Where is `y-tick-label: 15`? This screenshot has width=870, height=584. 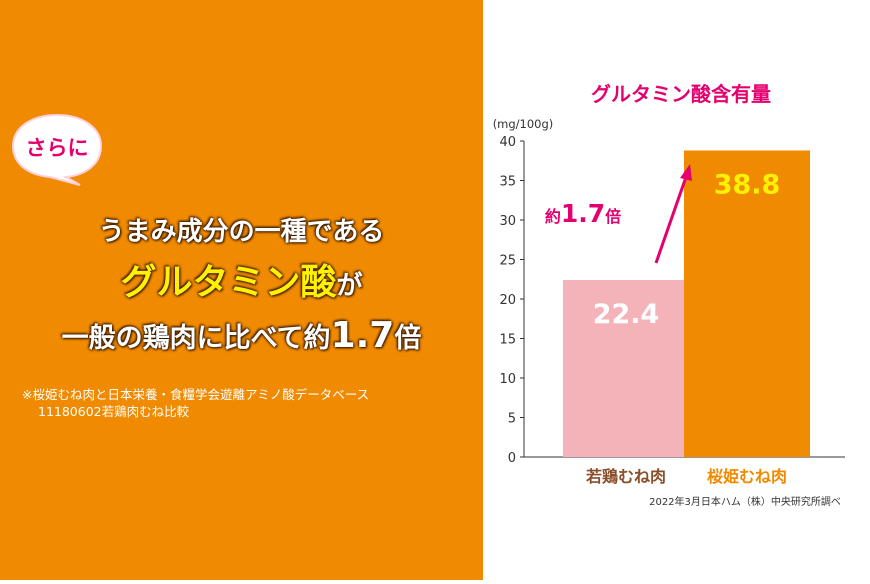 y-tick-label: 15 is located at coordinates (507, 340).